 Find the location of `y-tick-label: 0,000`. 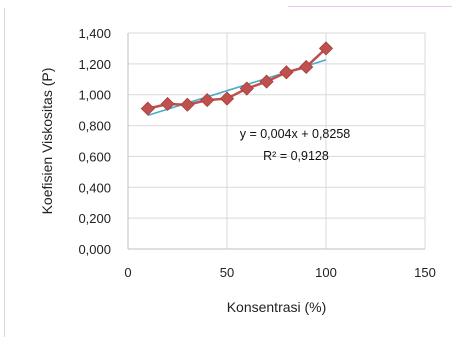

y-tick-label: 0,000 is located at coordinates (94, 249).